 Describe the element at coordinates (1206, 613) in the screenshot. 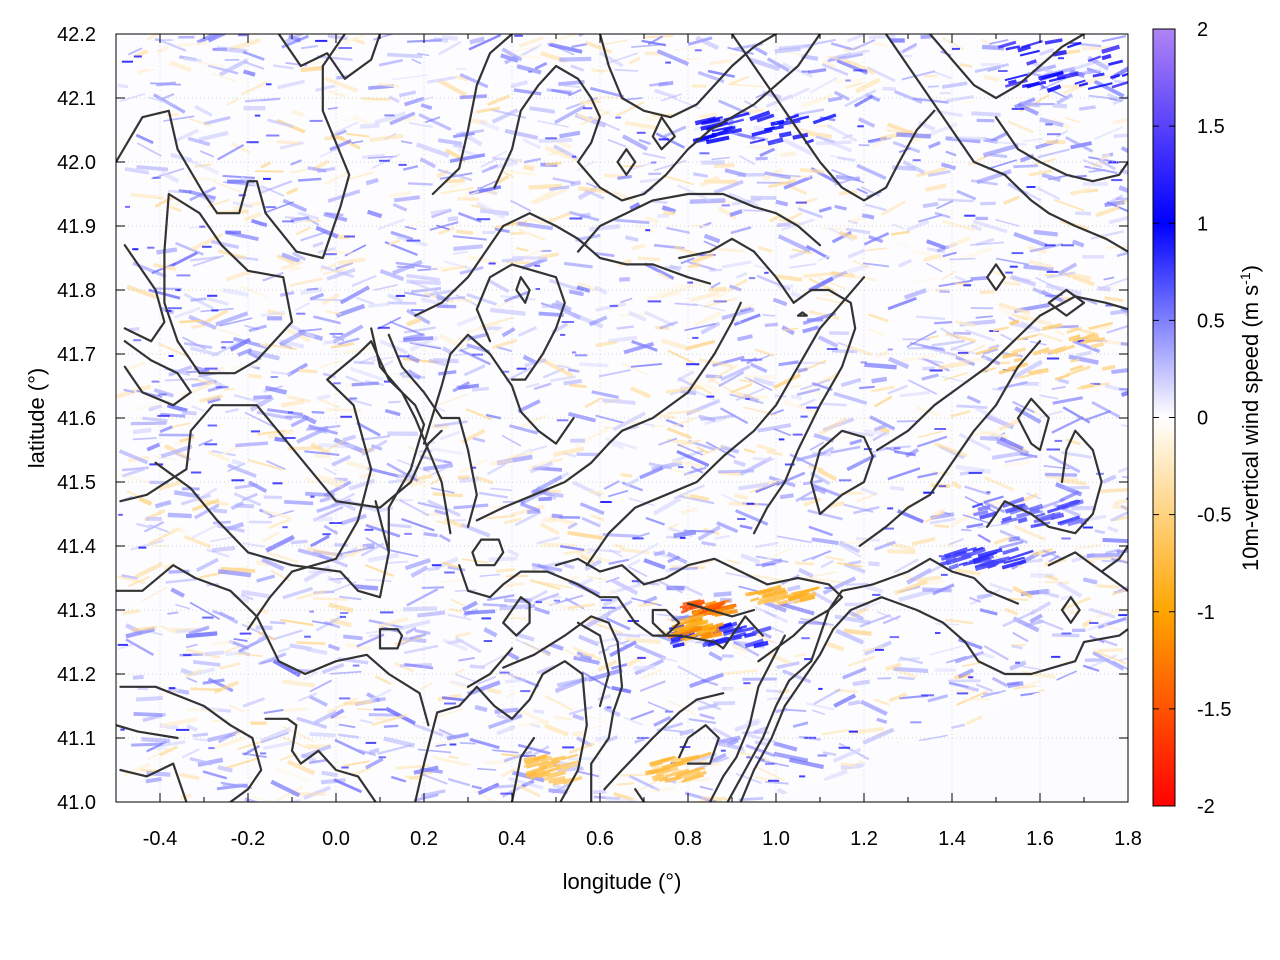

I see `colorbar-tick-label: -1` at that location.